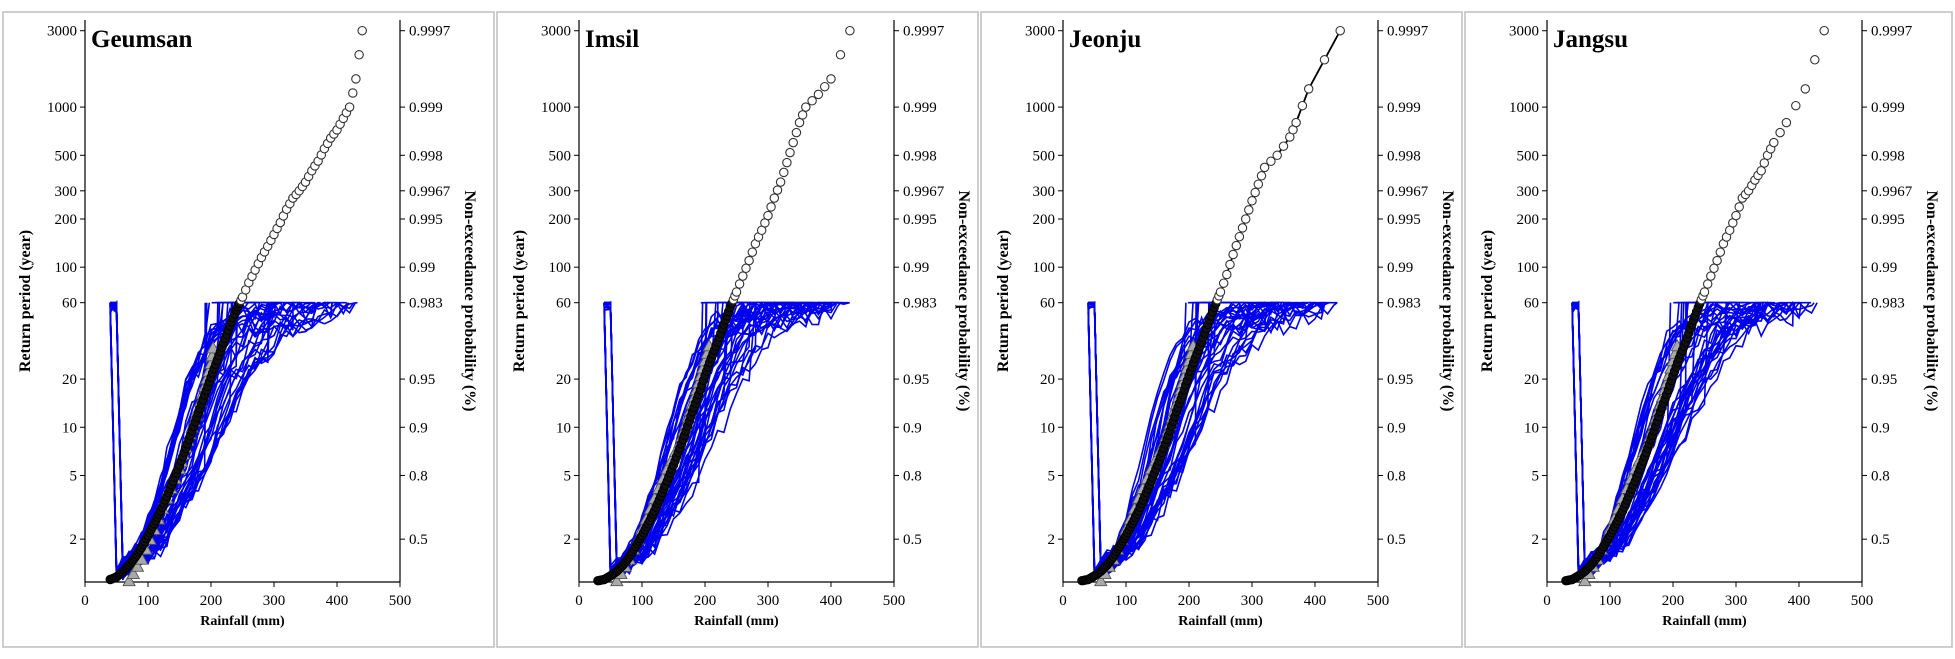 The width and height of the screenshot is (1955, 659). Describe the element at coordinates (1105, 39) in the screenshot. I see `panel-title: Jeonju` at that location.